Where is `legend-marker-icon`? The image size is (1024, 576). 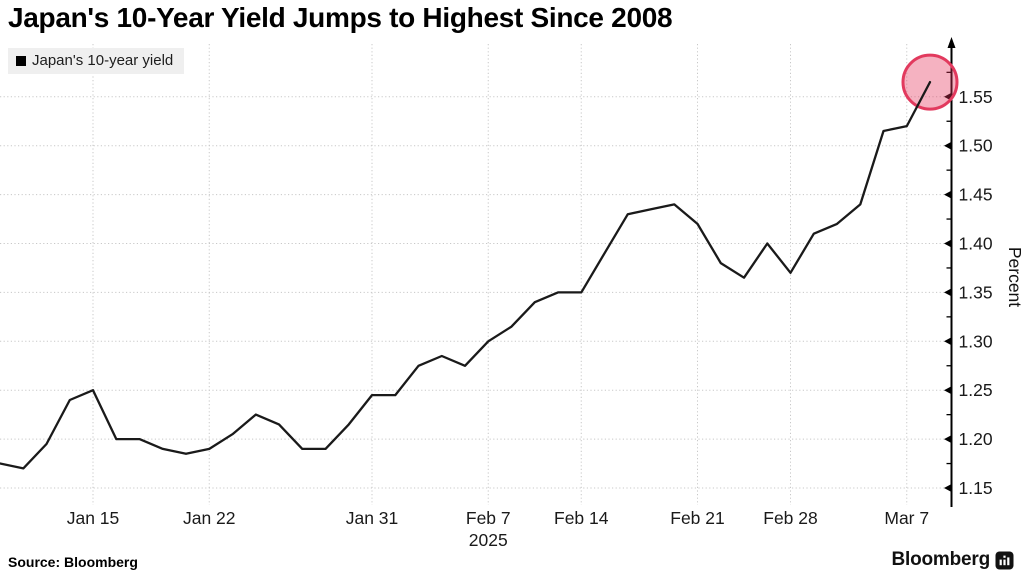
legend-marker-icon is located at coordinates (21, 60).